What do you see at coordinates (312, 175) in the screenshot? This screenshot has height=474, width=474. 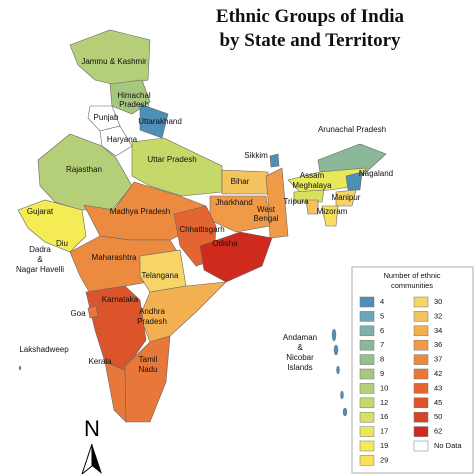 I see `state-label: Assam` at bounding box center [312, 175].